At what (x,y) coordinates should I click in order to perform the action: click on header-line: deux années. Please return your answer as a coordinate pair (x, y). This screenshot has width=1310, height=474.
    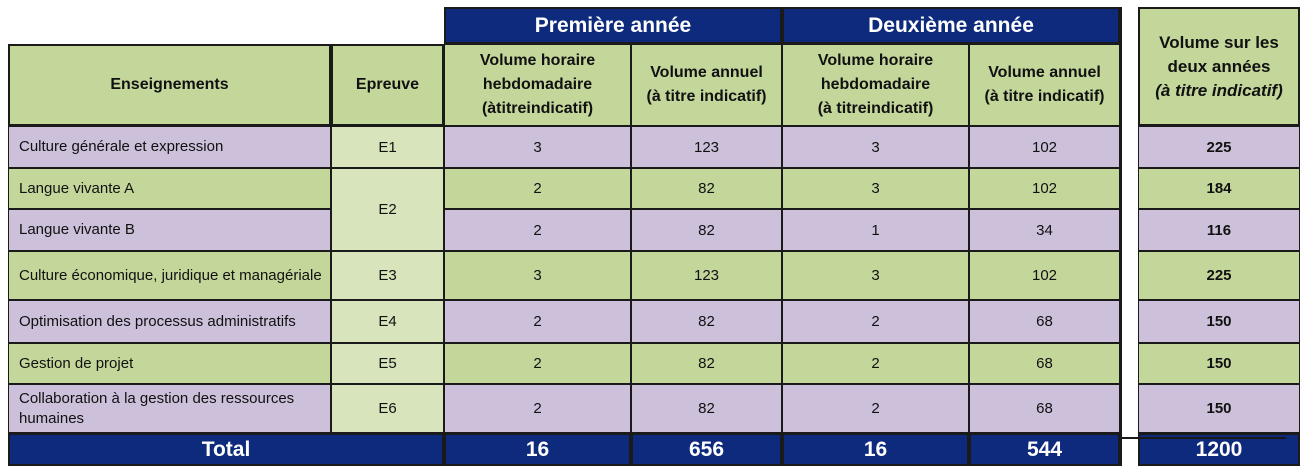
    Looking at the image, I should click on (1219, 66).